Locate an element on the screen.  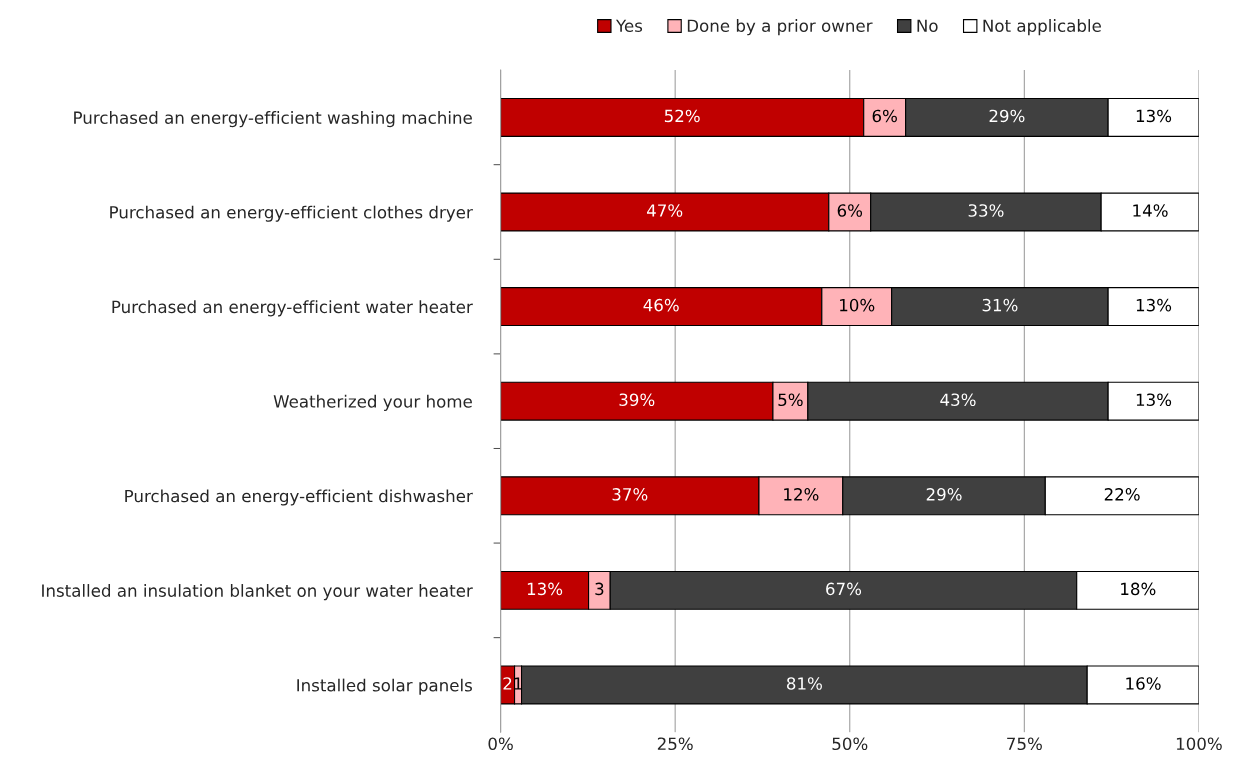
y-tick-label: Weatherized your home is located at coordinates (372, 402).